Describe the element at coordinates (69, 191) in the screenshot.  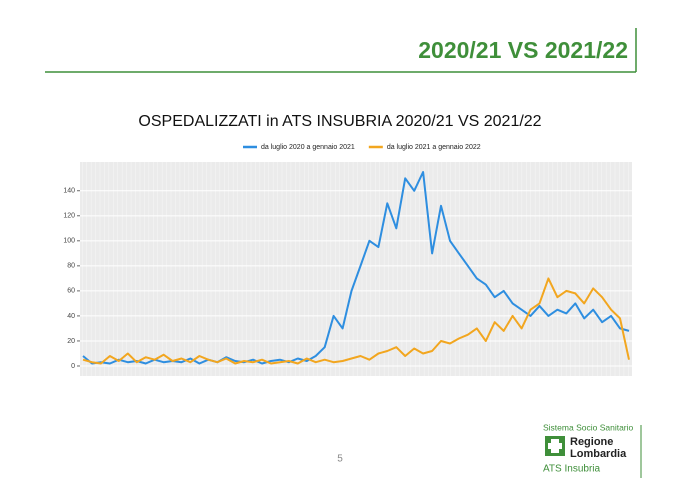
I see `y-tick-label: 140` at that location.